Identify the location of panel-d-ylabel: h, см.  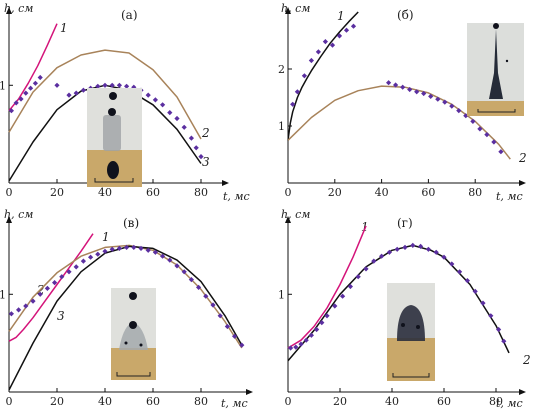
(295, 214).